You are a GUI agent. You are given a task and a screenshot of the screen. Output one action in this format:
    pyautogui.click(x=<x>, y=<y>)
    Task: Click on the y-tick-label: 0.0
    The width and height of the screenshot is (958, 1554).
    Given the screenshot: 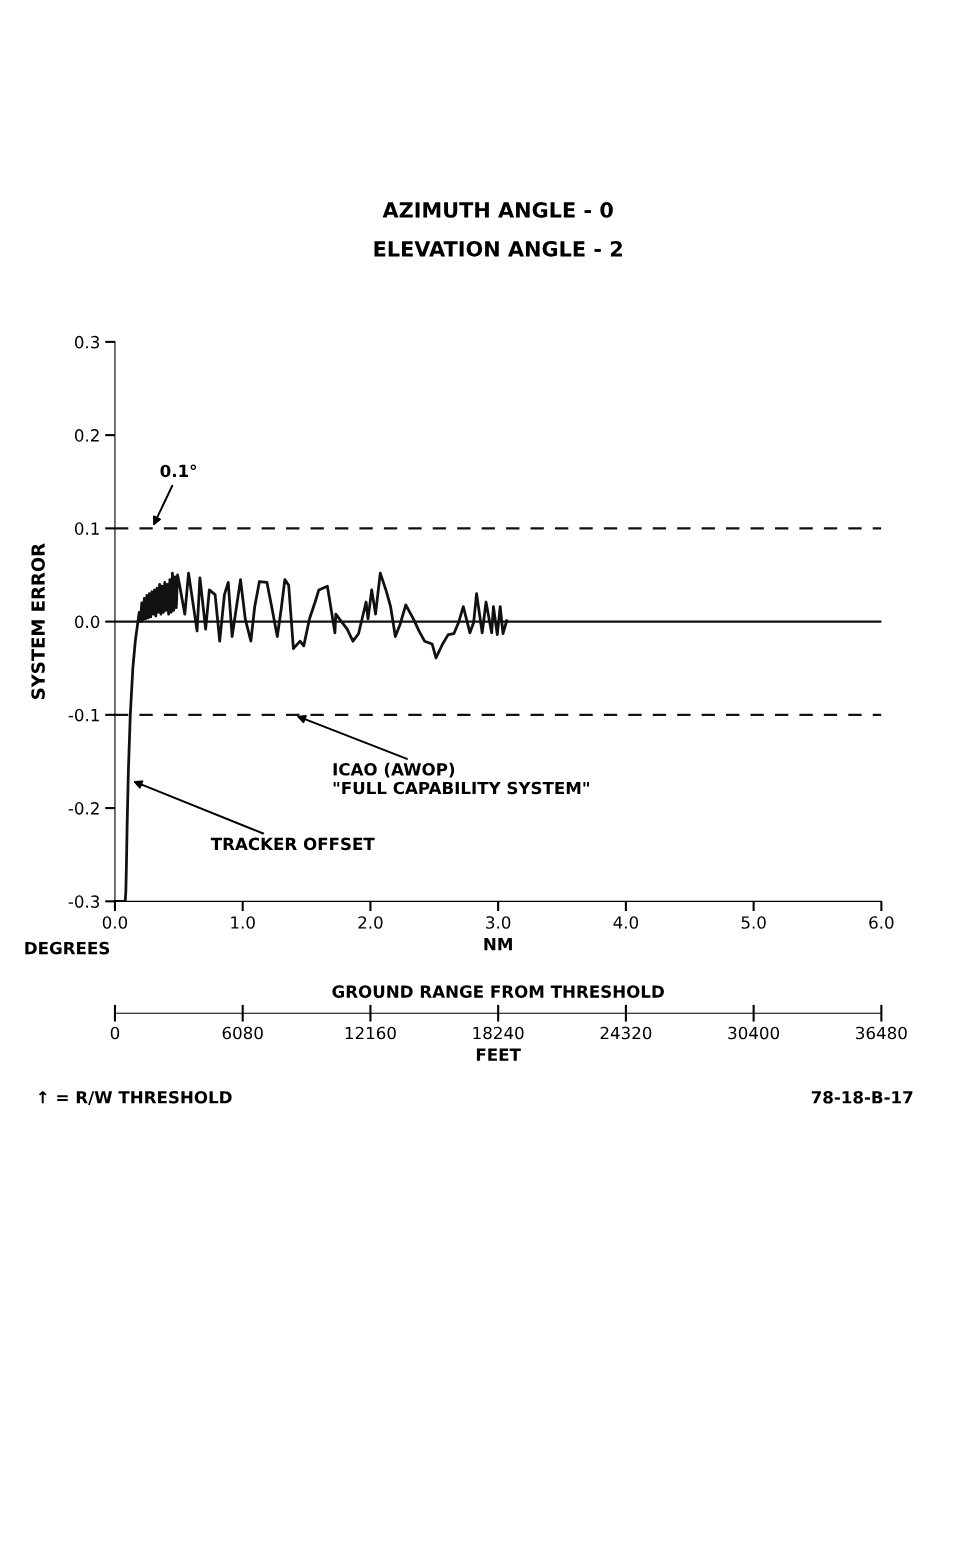 What is the action you would take?
    pyautogui.click(x=87, y=622)
    